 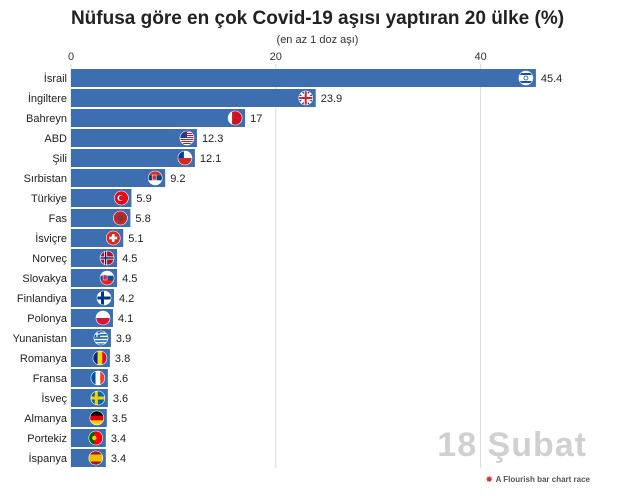 I want to click on category-label: Portekiz, so click(x=47, y=439).